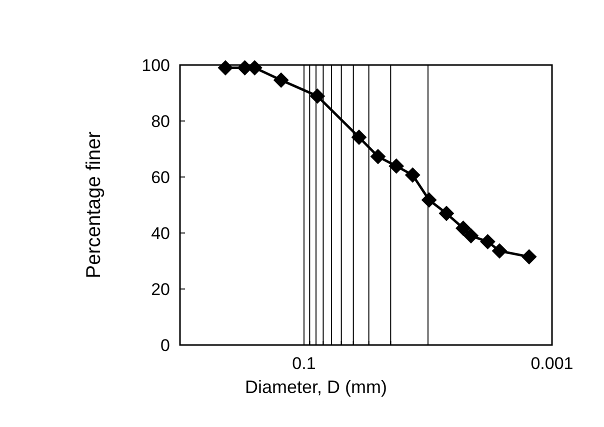 The height and width of the screenshot is (427, 604). Describe the element at coordinates (160, 177) in the screenshot. I see `y-tick-label: 60` at that location.